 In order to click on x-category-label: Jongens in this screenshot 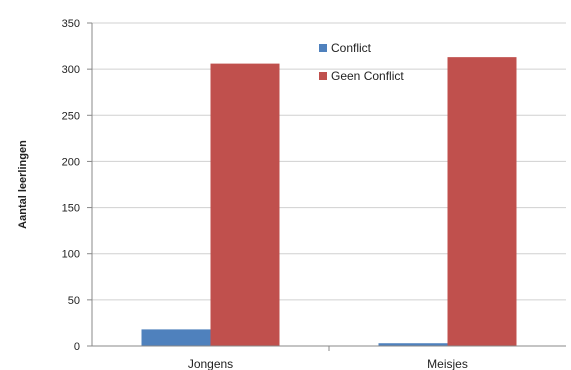, I will do `click(210, 363)`.